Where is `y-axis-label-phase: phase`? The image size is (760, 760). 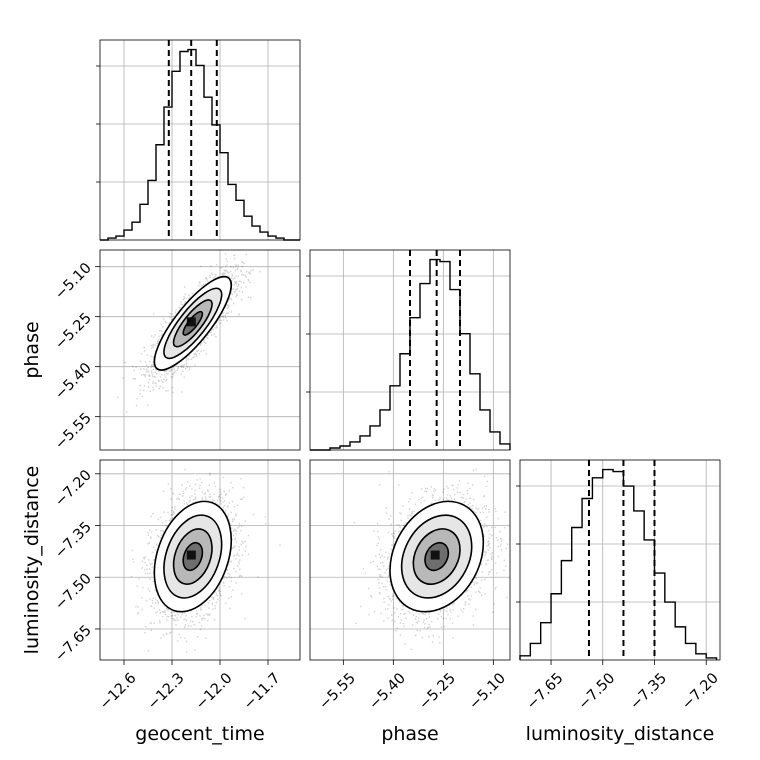 y-axis-label-phase: phase is located at coordinates (32, 349).